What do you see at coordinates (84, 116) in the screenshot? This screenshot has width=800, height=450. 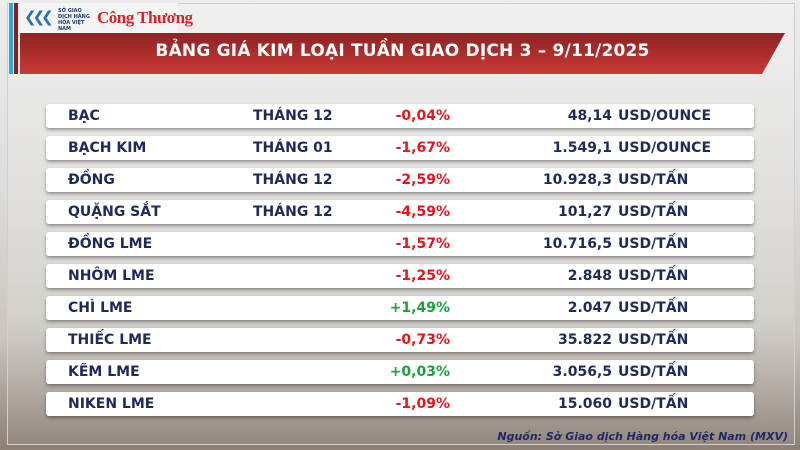 I see `metal-name: BẠC` at bounding box center [84, 116].